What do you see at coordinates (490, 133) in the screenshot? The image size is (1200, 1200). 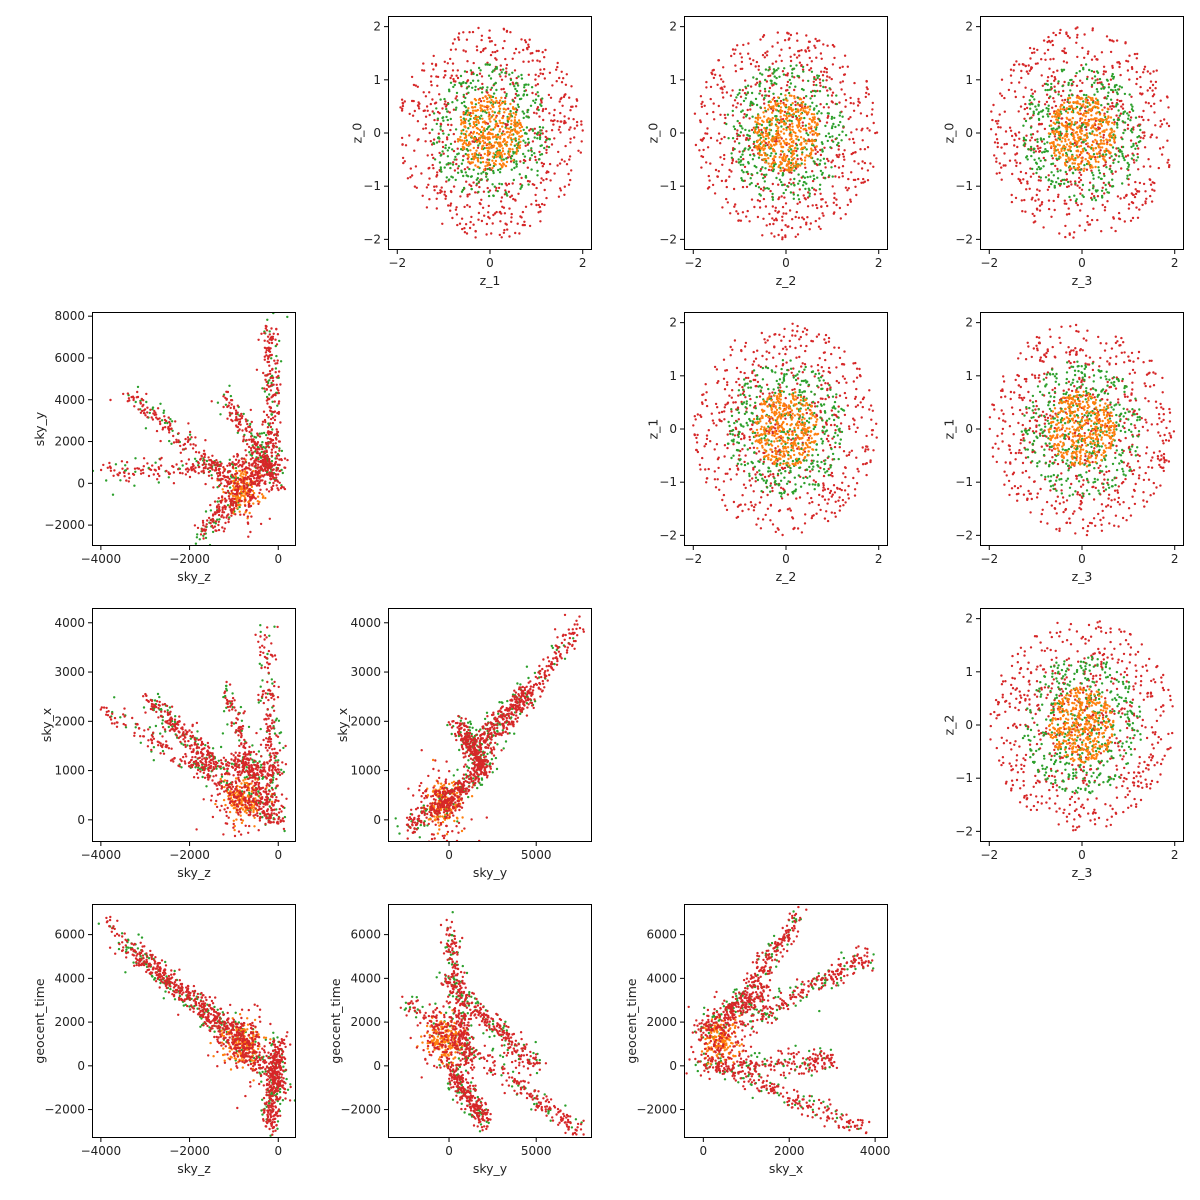 I see `axes-frame` at bounding box center [490, 133].